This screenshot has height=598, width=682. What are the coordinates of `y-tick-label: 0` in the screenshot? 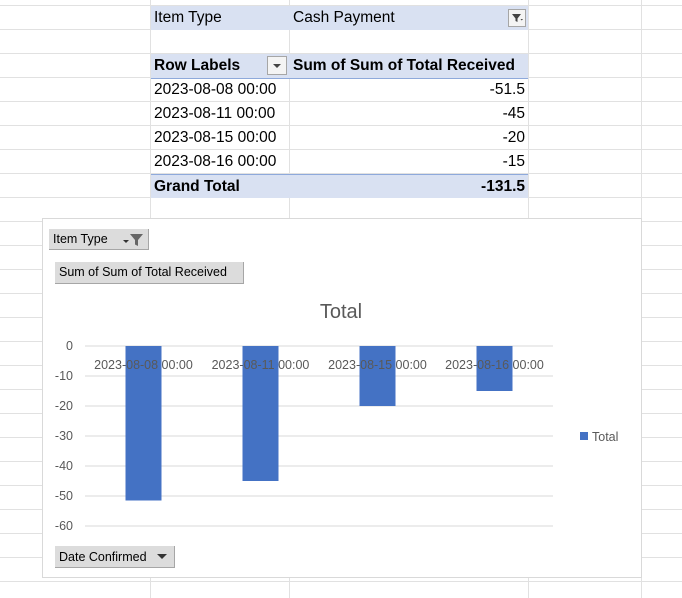 It's located at (69, 346).